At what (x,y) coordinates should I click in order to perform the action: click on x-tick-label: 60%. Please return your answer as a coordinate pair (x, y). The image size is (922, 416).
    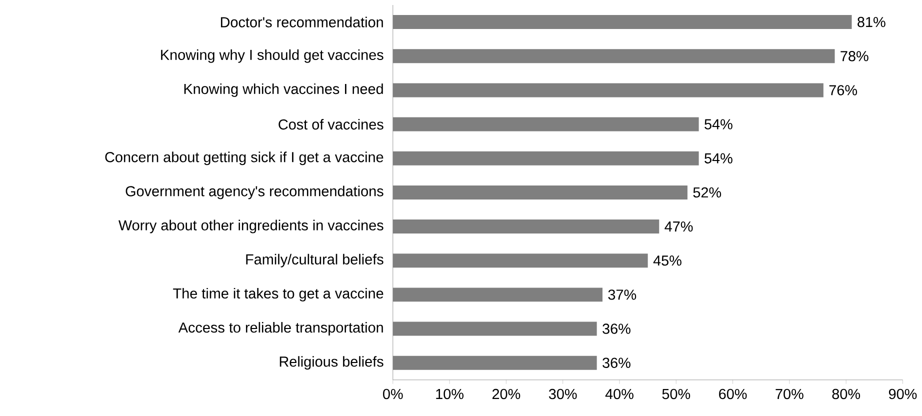
    Looking at the image, I should click on (733, 394).